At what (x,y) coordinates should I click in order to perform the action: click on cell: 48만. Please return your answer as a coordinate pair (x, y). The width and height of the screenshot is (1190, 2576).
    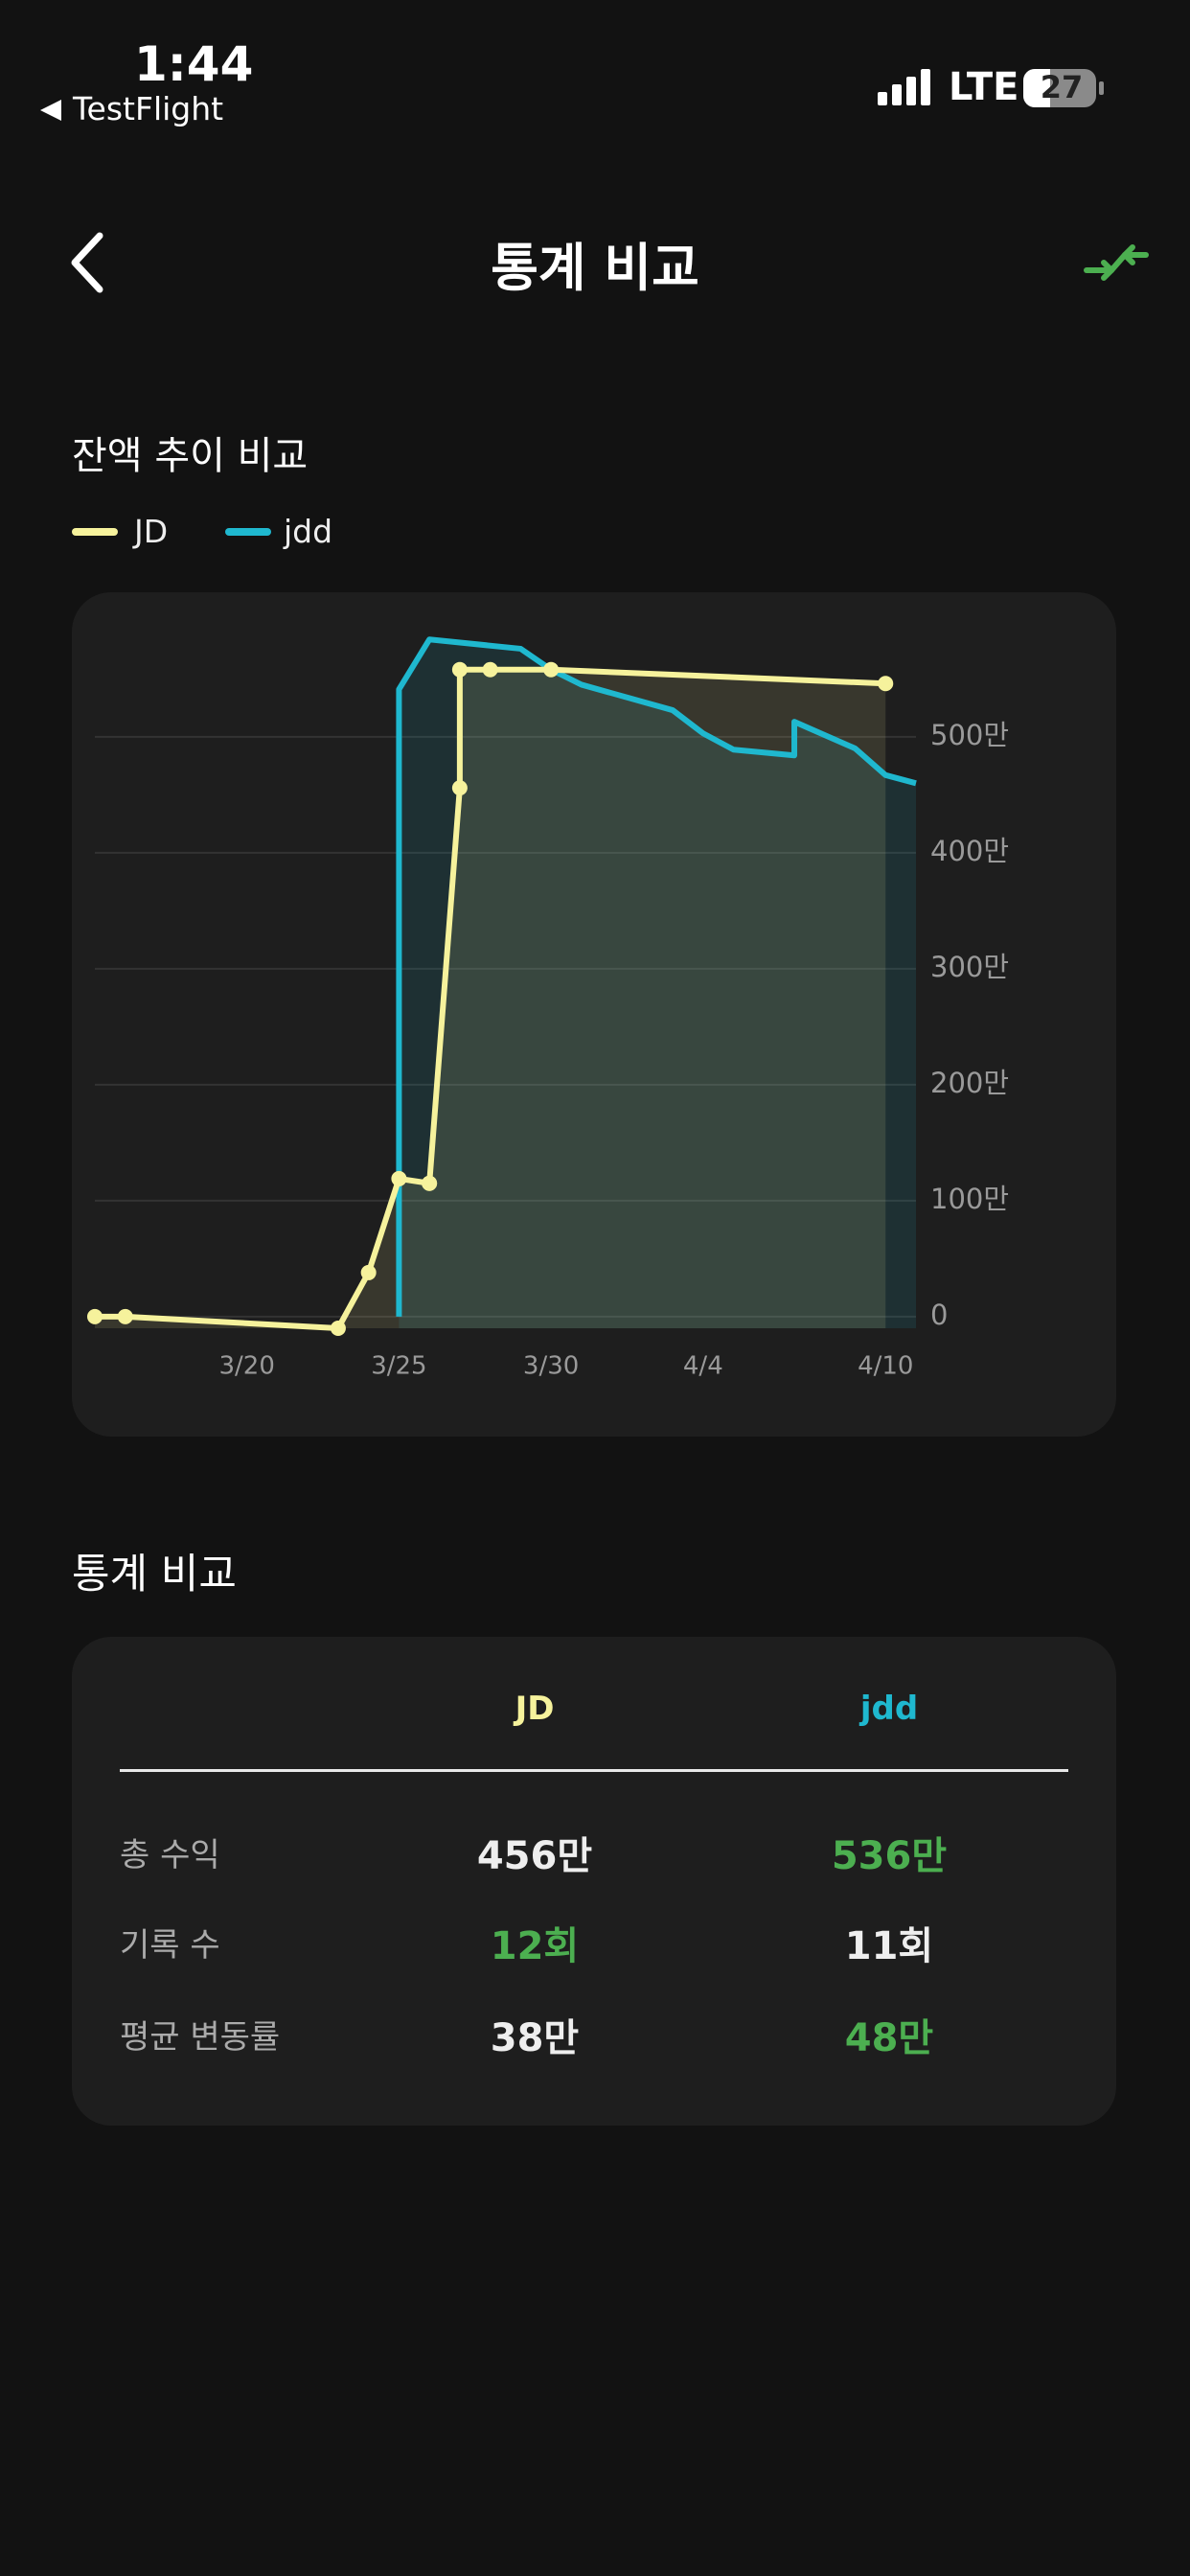
    Looking at the image, I should click on (889, 2038).